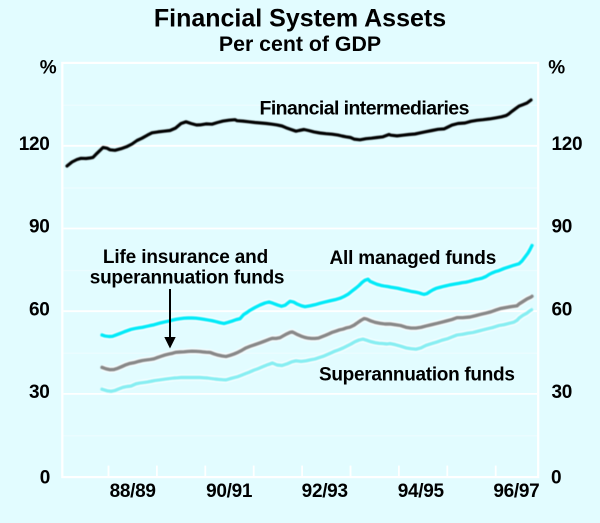  Describe the element at coordinates (417, 375) in the screenshot. I see `svg-text: Superannuation funds` at that location.